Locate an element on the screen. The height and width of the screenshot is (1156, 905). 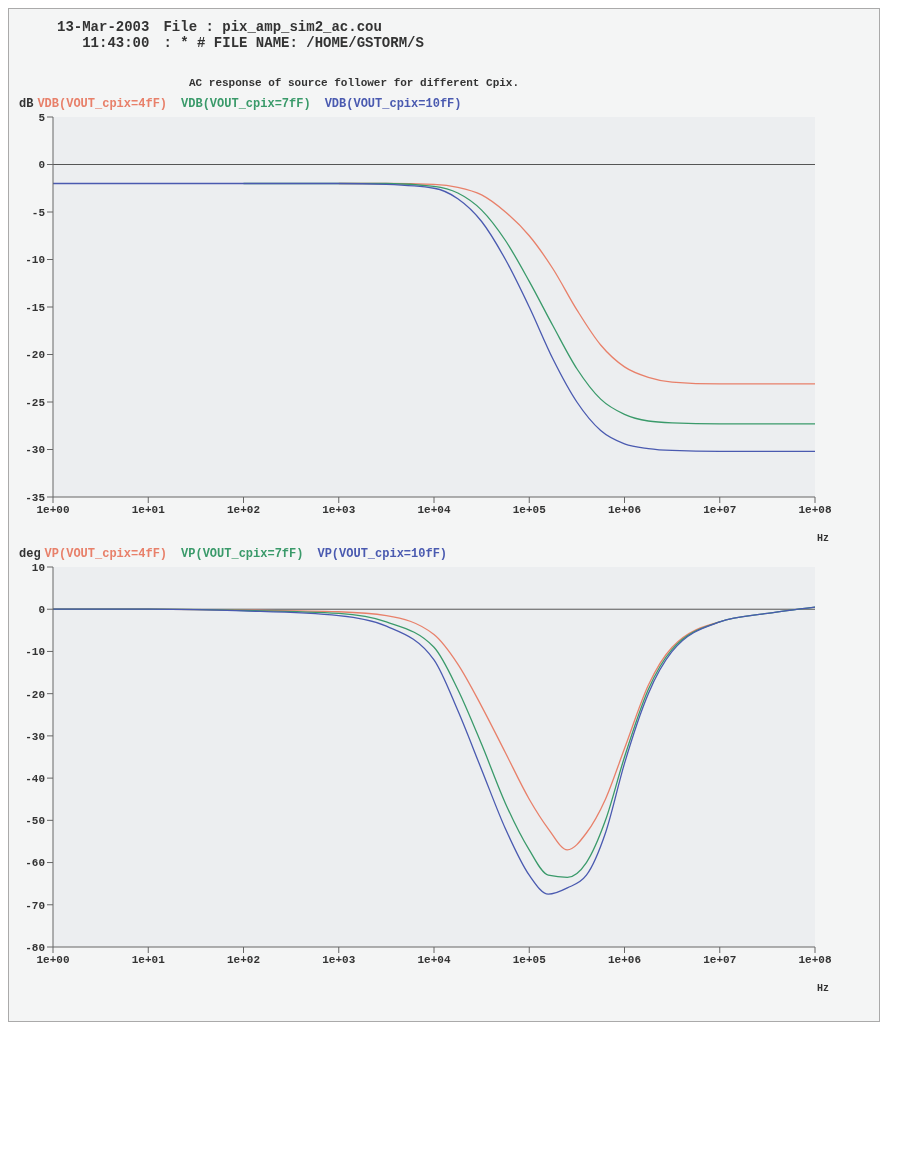
chart-title: AC response of source follower for different Cpix. is located at coordinates (354, 83).